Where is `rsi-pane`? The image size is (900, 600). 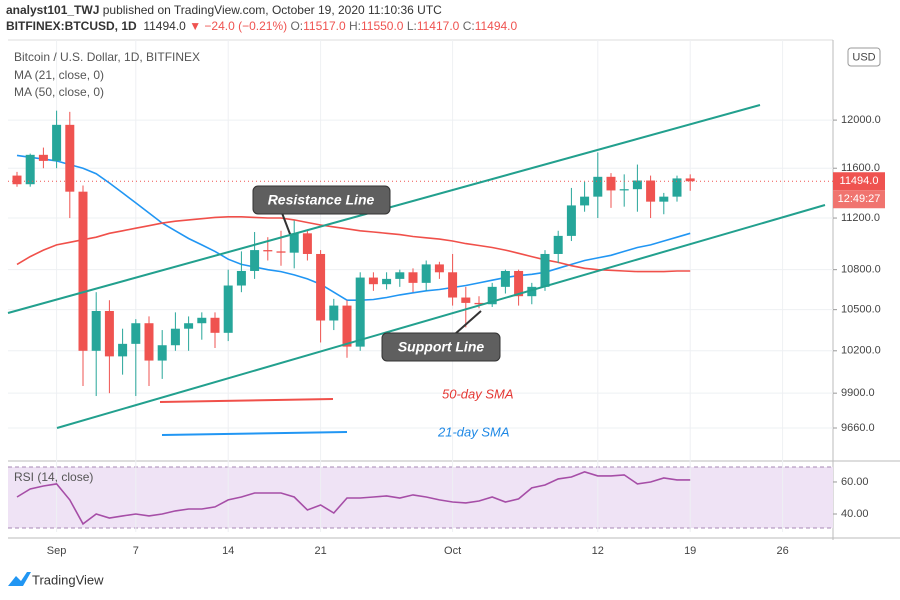 rsi-pane is located at coordinates (353, 498).